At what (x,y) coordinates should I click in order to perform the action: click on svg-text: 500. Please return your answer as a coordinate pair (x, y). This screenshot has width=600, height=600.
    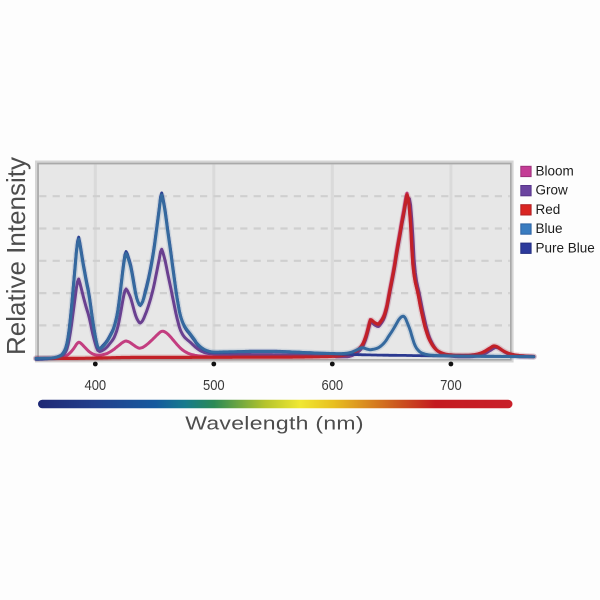
    Looking at the image, I should click on (214, 385).